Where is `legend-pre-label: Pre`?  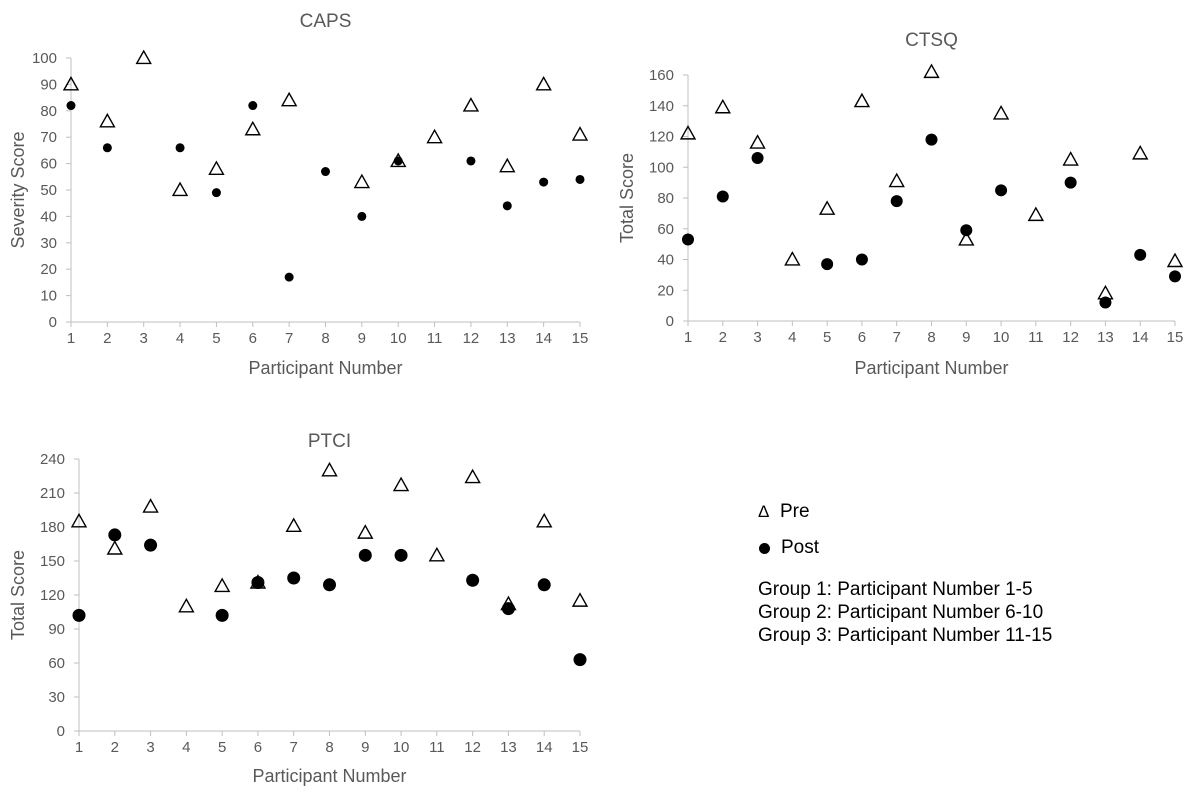
legend-pre-label: Pre is located at coordinates (795, 511).